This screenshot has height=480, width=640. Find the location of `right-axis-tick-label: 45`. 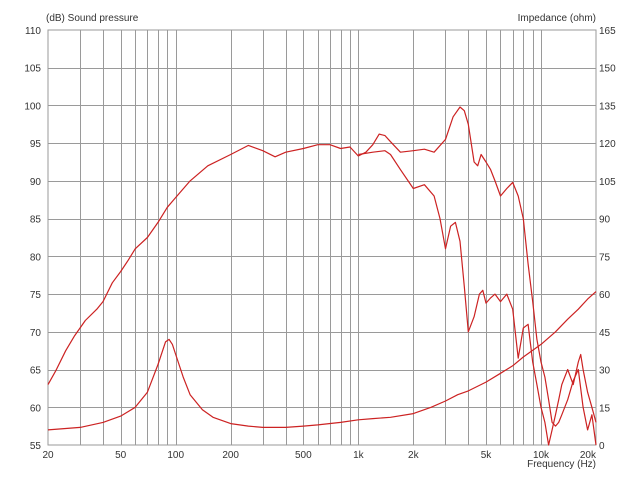

right-axis-tick-label: 45 is located at coordinates (605, 333).